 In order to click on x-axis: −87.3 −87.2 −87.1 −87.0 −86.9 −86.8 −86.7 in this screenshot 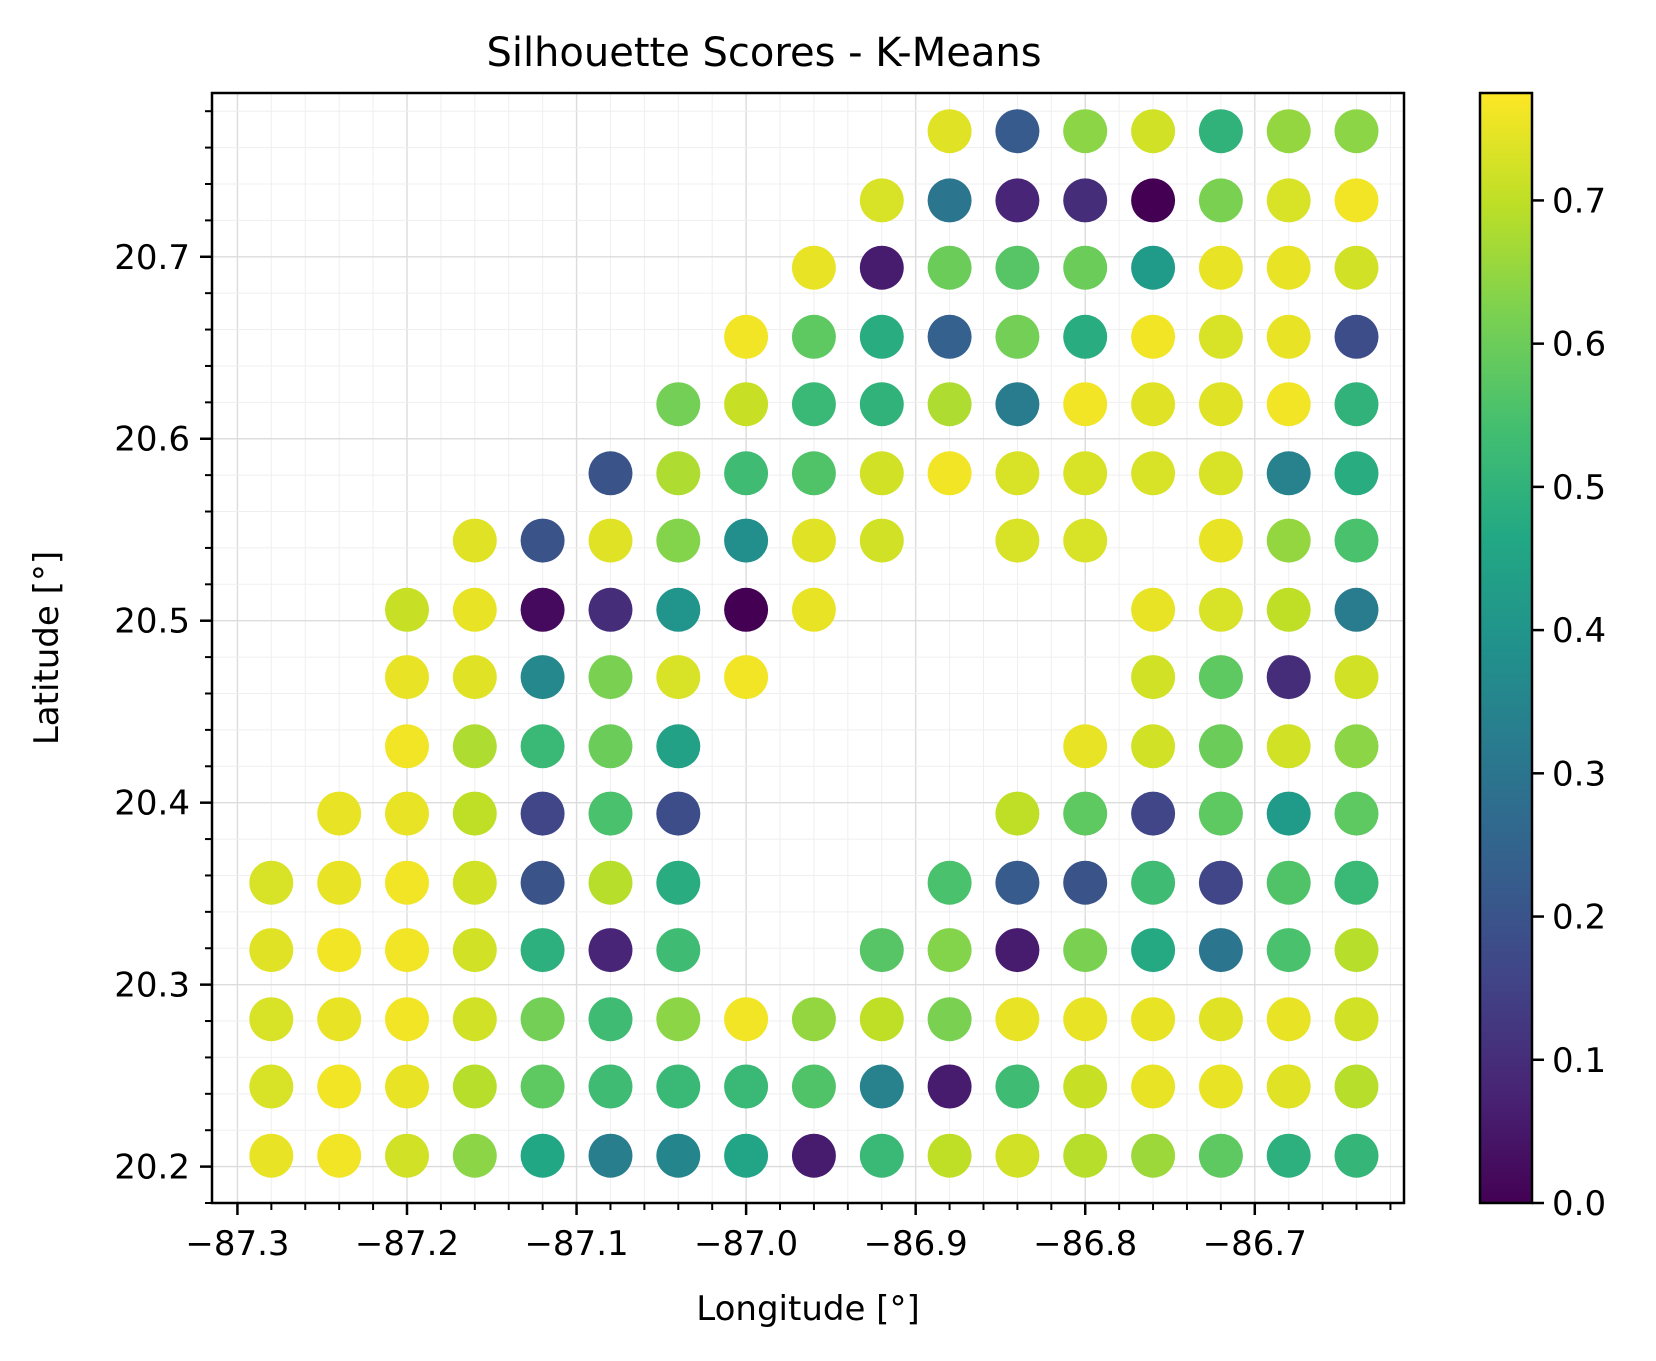, I will do `click(788, 1233)`.